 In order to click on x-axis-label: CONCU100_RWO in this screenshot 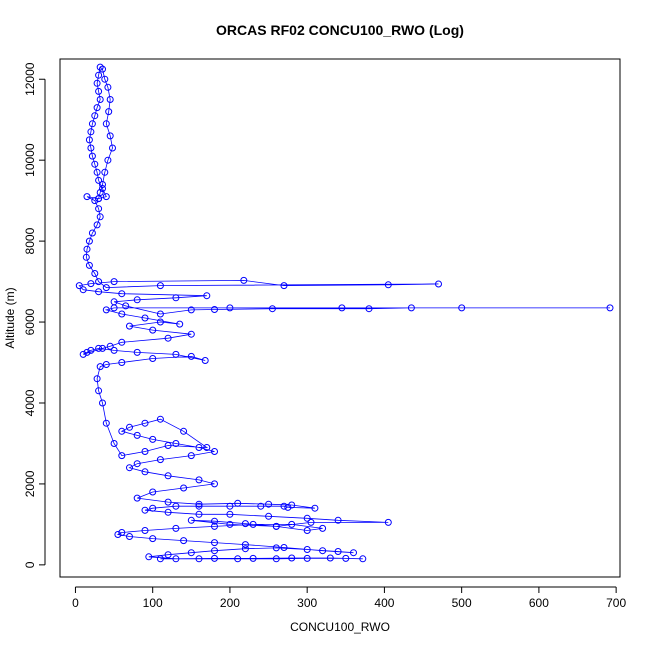, I will do `click(340, 627)`.